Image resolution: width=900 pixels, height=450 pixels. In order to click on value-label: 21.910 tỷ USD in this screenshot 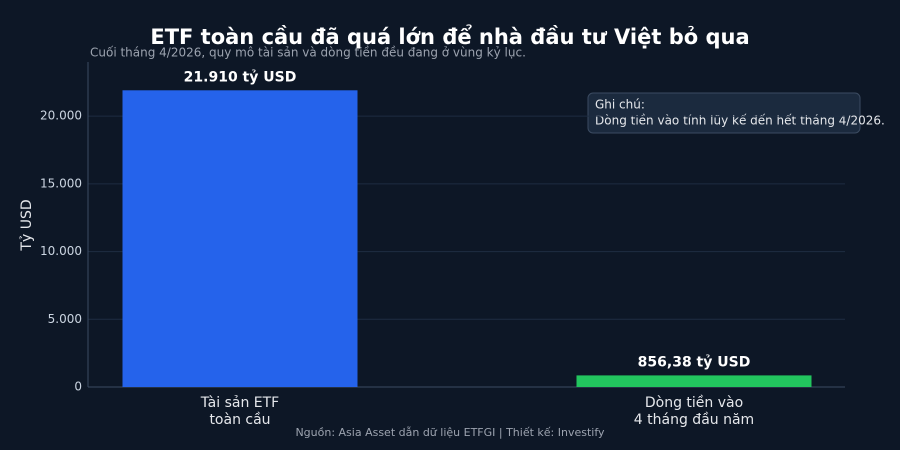, I will do `click(240, 77)`.